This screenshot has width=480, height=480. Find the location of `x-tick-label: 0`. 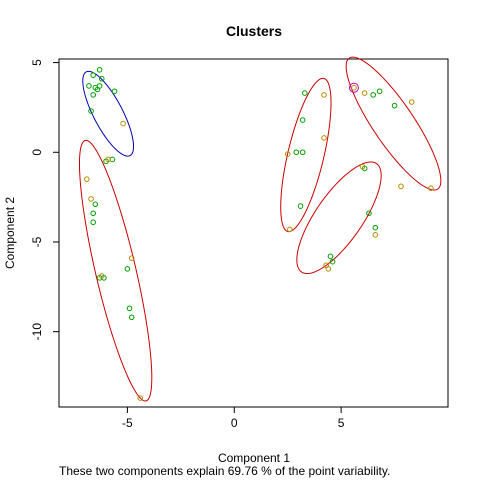

x-tick-label: 0 is located at coordinates (234, 423).